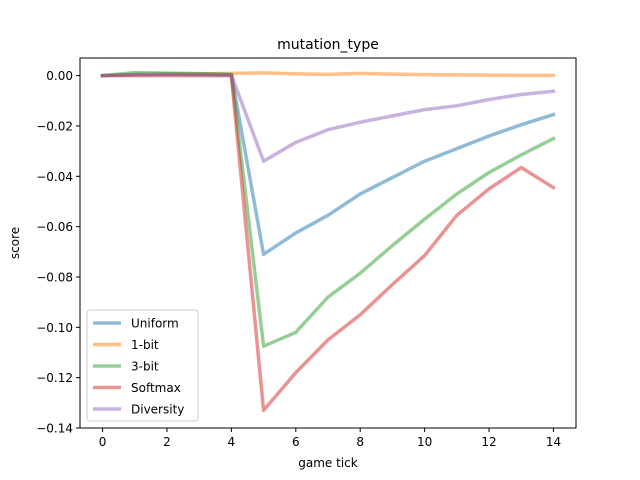  I want to click on y-tick-label: −0.14, so click(54, 429).